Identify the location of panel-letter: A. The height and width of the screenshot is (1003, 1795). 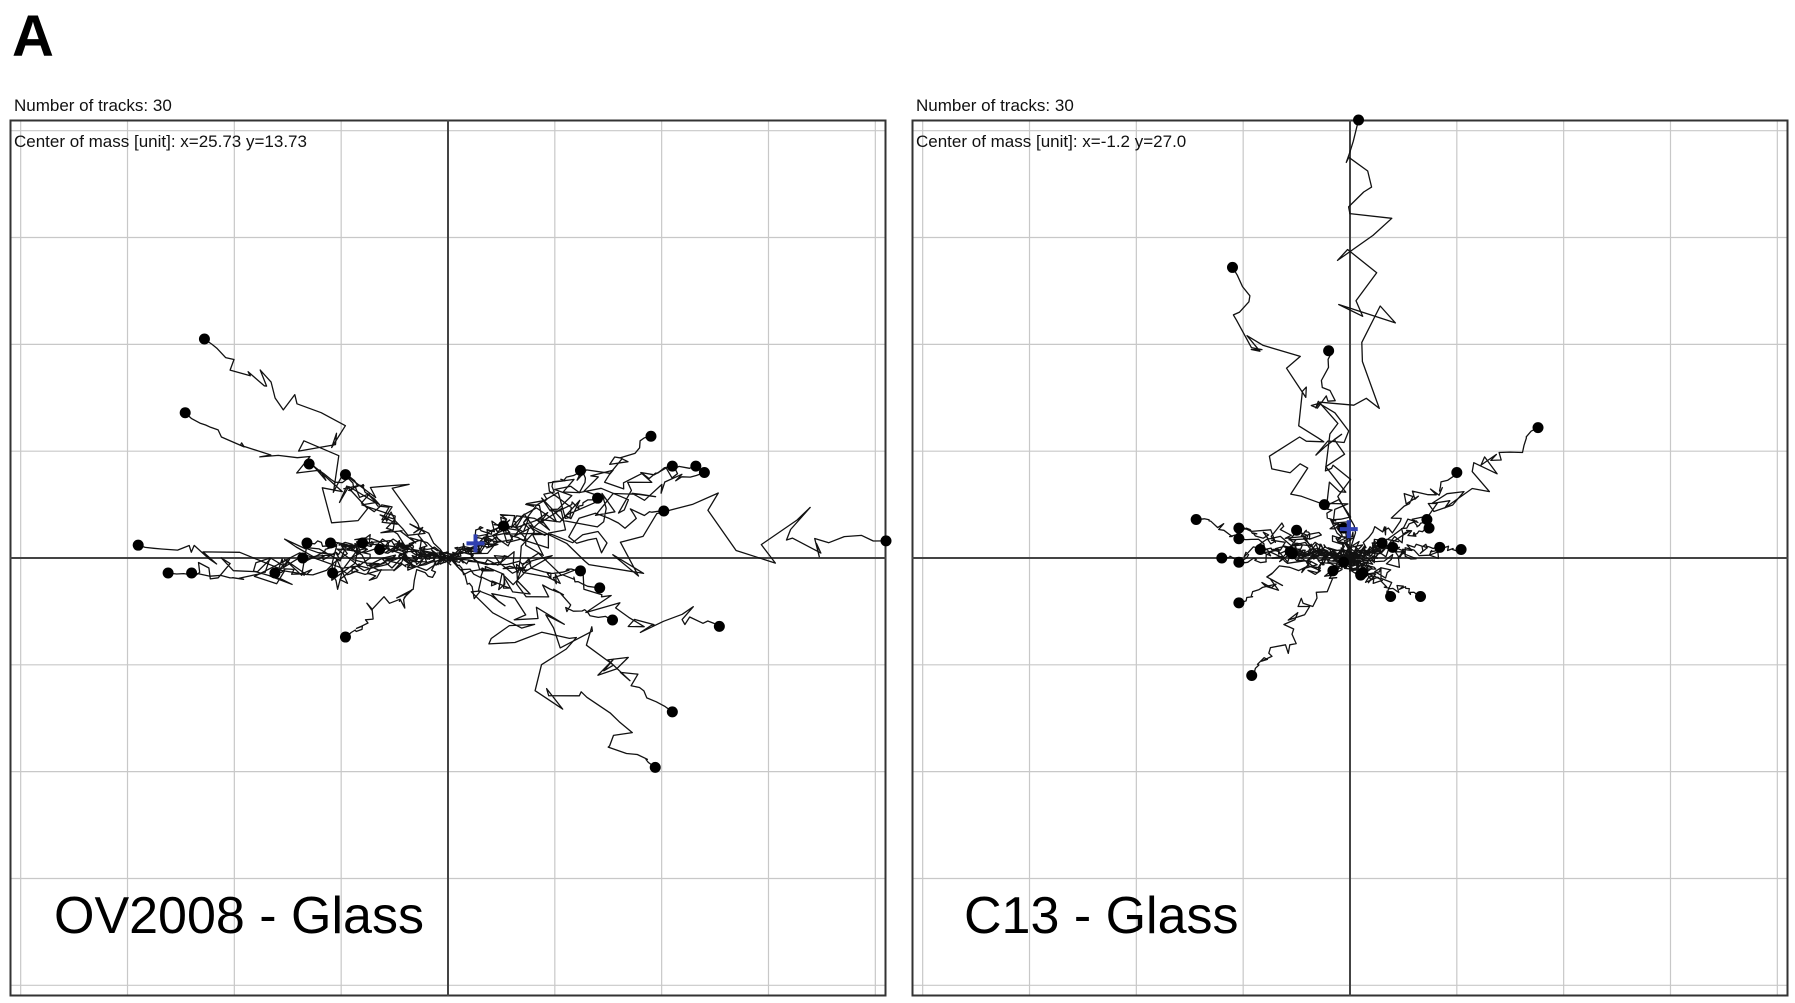
(33, 36).